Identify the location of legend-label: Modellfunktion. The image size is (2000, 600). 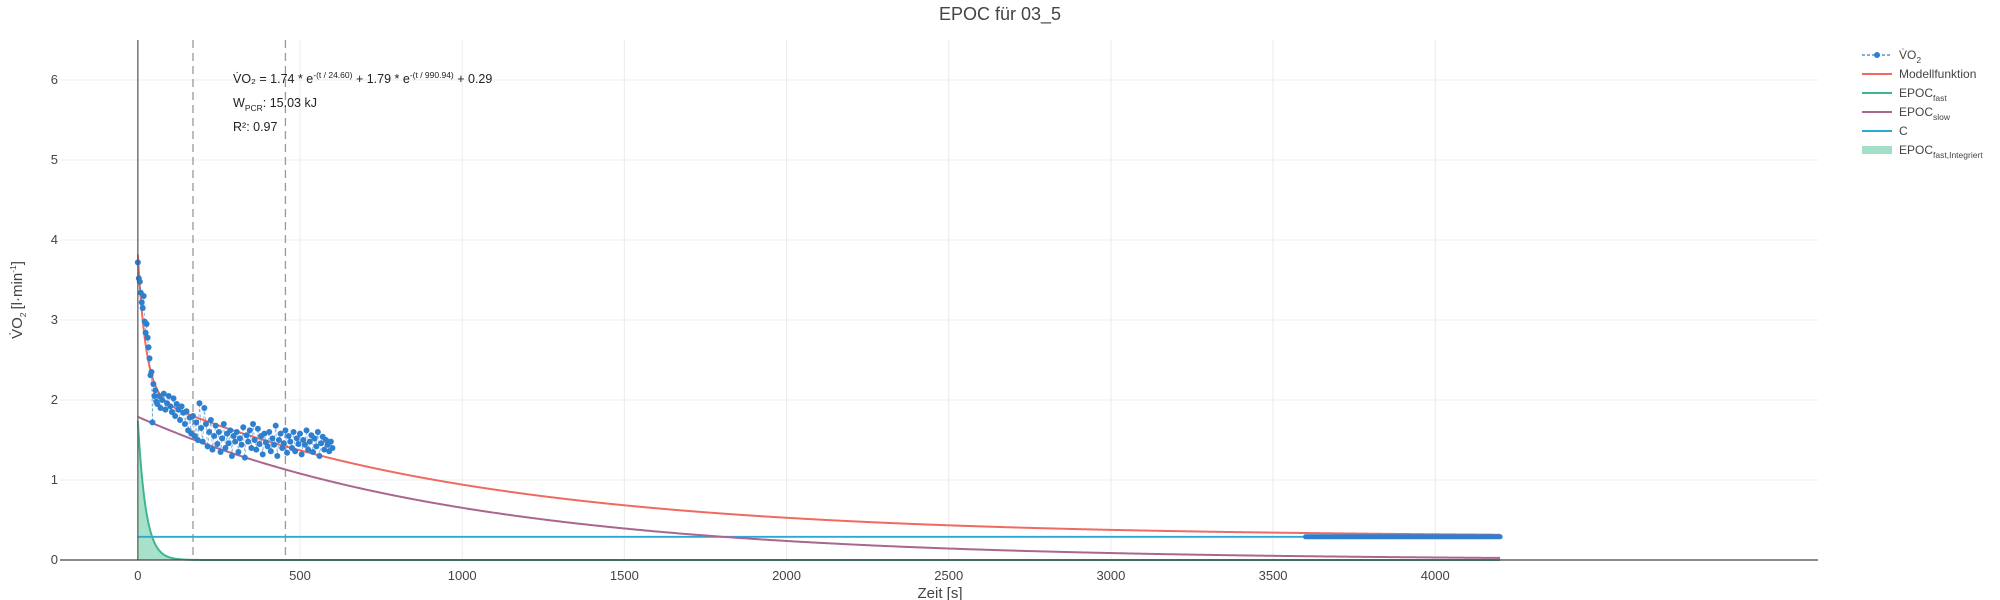
(1937, 74).